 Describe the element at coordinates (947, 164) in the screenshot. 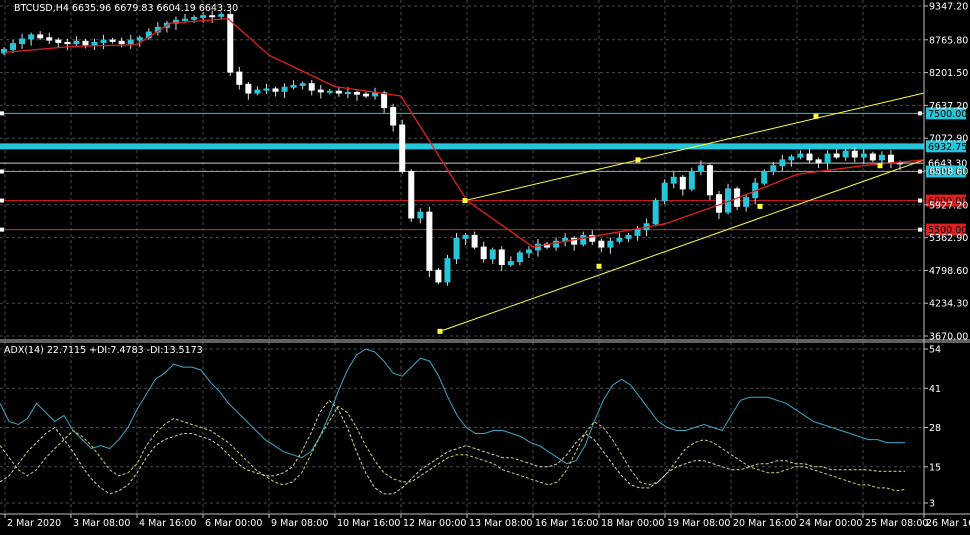

I see `price-label: 6643.30` at that location.